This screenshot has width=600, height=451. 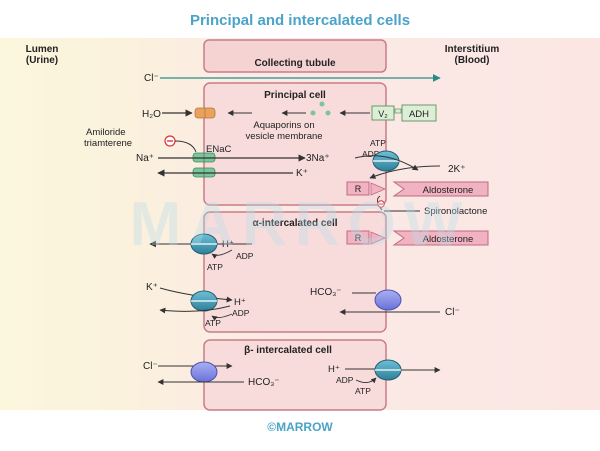 What do you see at coordinates (204, 372) in the screenshot?
I see `beta-cl-hco3-exchanger` at bounding box center [204, 372].